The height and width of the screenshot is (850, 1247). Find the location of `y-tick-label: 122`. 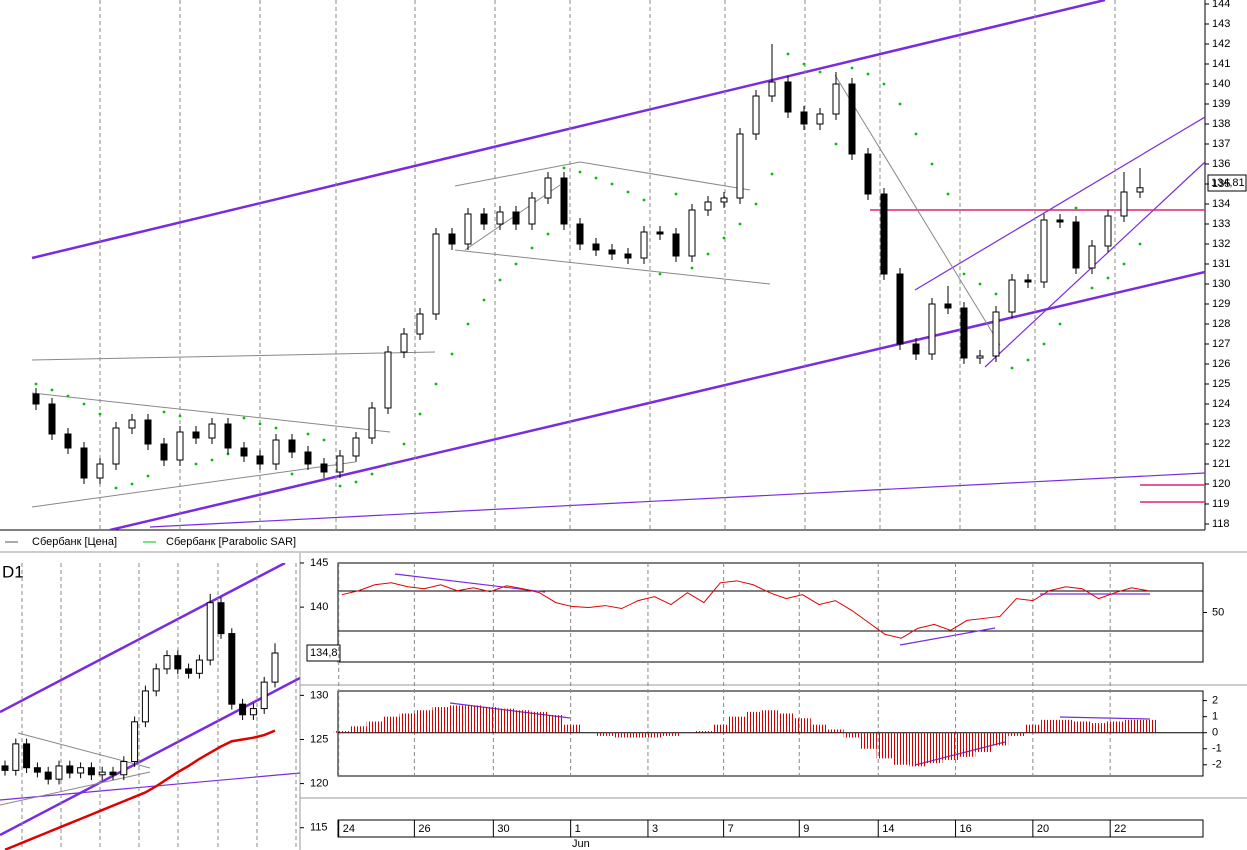

y-tick-label: 122 is located at coordinates (1221, 444).